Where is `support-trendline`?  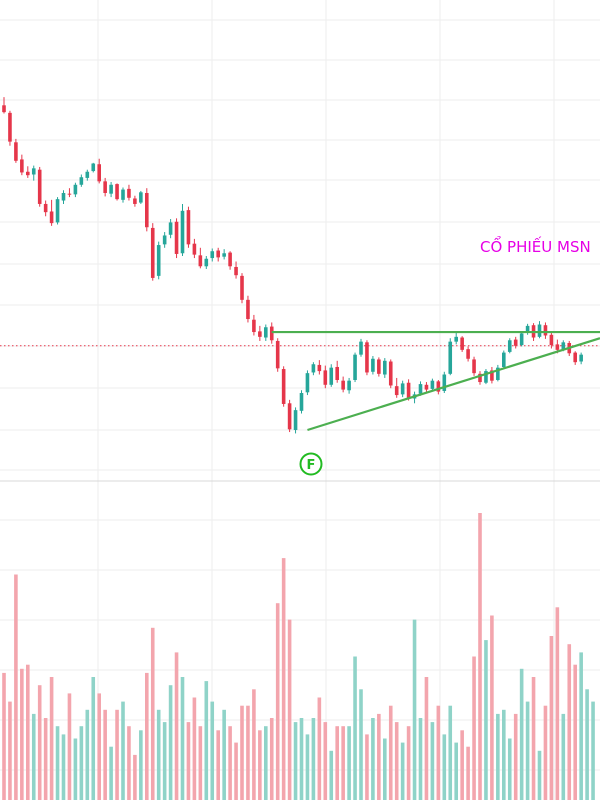
support-trendline is located at coordinates (453, 384).